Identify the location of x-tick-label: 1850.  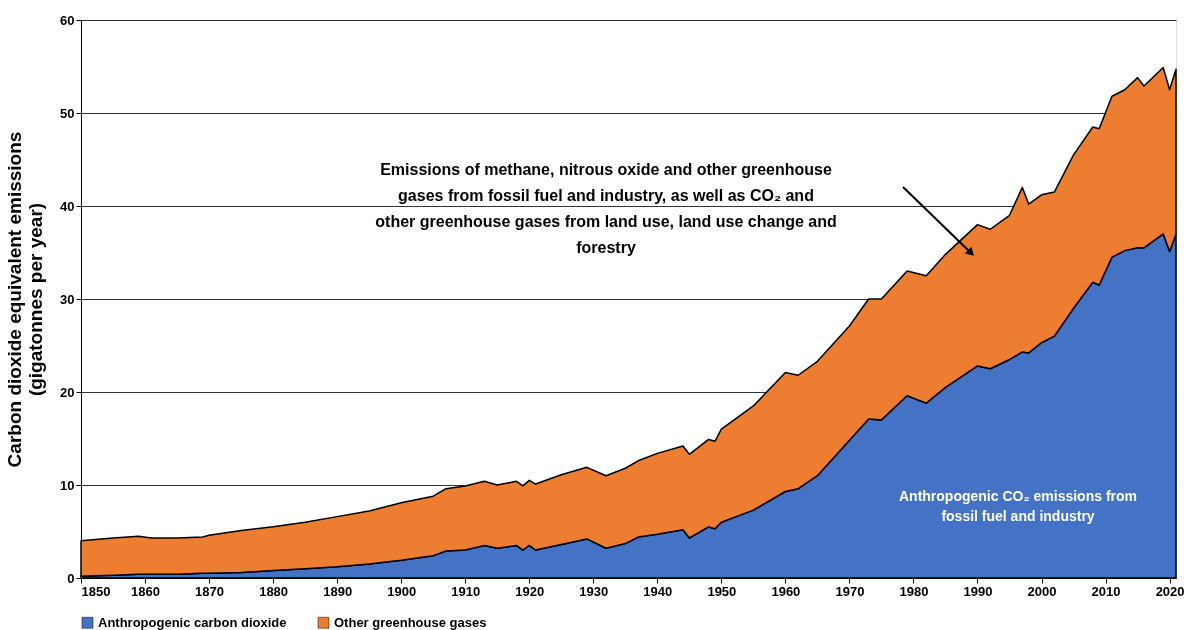
(96, 591).